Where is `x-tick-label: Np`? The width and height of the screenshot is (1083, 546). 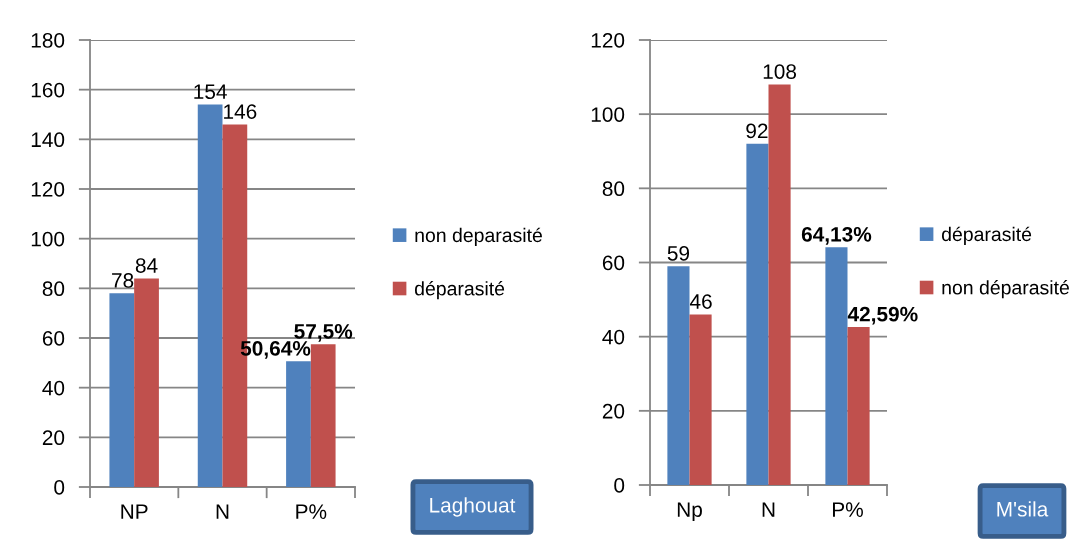 x-tick-label: Np is located at coordinates (689, 512).